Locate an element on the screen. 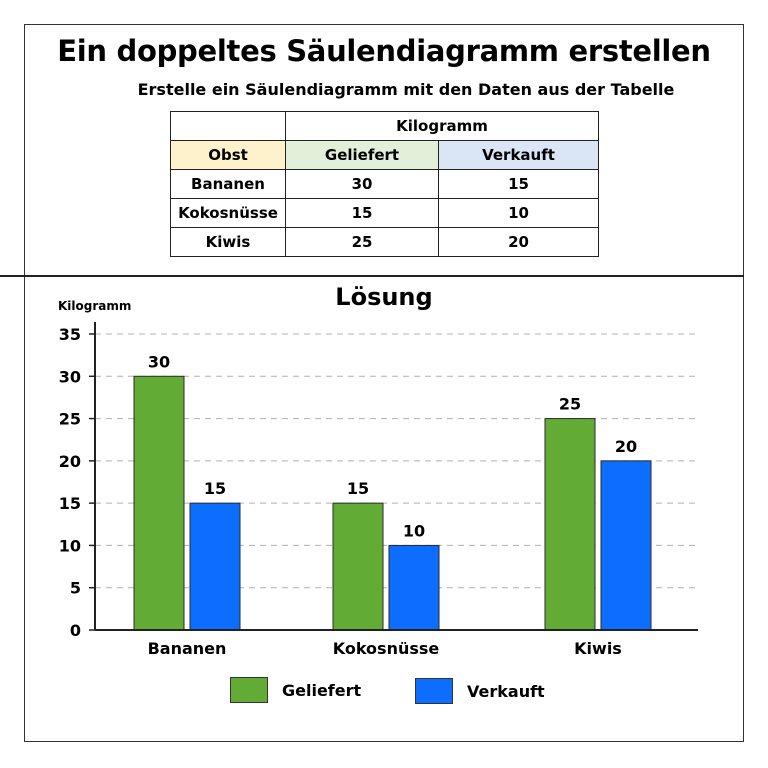 The image size is (768, 768). x-tick-label: Kiwis is located at coordinates (598, 648).